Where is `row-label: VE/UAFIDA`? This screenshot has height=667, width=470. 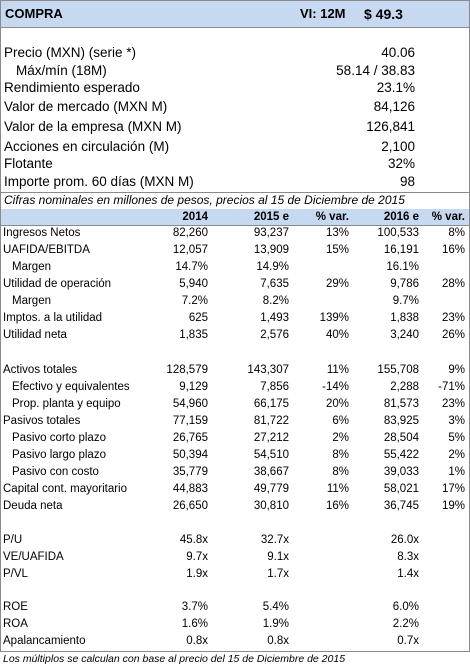
row-label: VE/UAFIDA is located at coordinates (33, 557).